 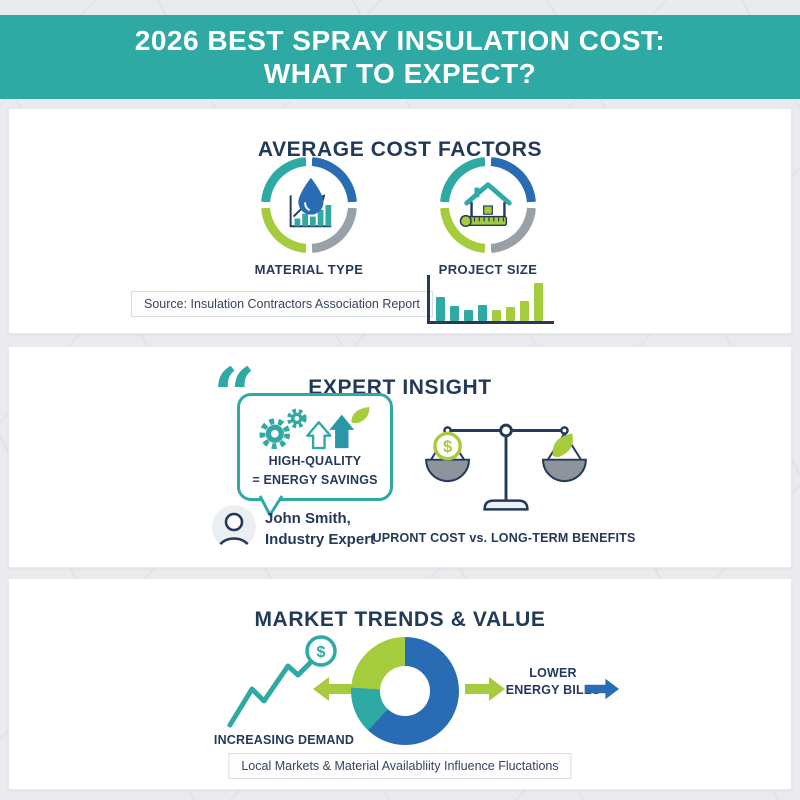 I want to click on page-title-line2: WHAT TO EXPECT?, so click(x=400, y=73).